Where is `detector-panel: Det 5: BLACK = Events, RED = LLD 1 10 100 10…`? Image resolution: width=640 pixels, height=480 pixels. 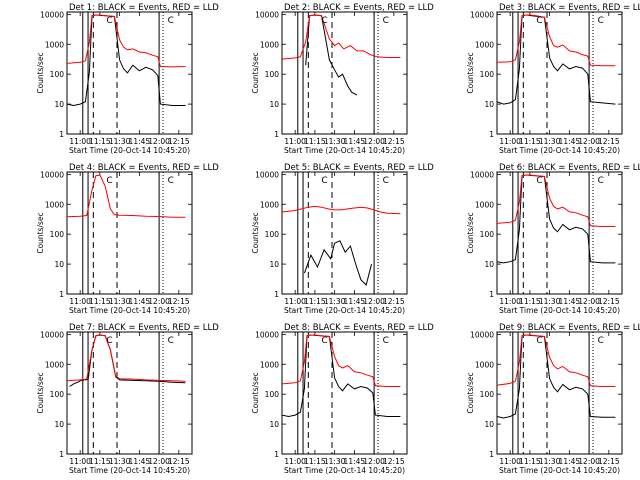 detector-panel: Det 5: BLACK = Events, RED = LLD 1 10 100 10… is located at coordinates (342, 239).